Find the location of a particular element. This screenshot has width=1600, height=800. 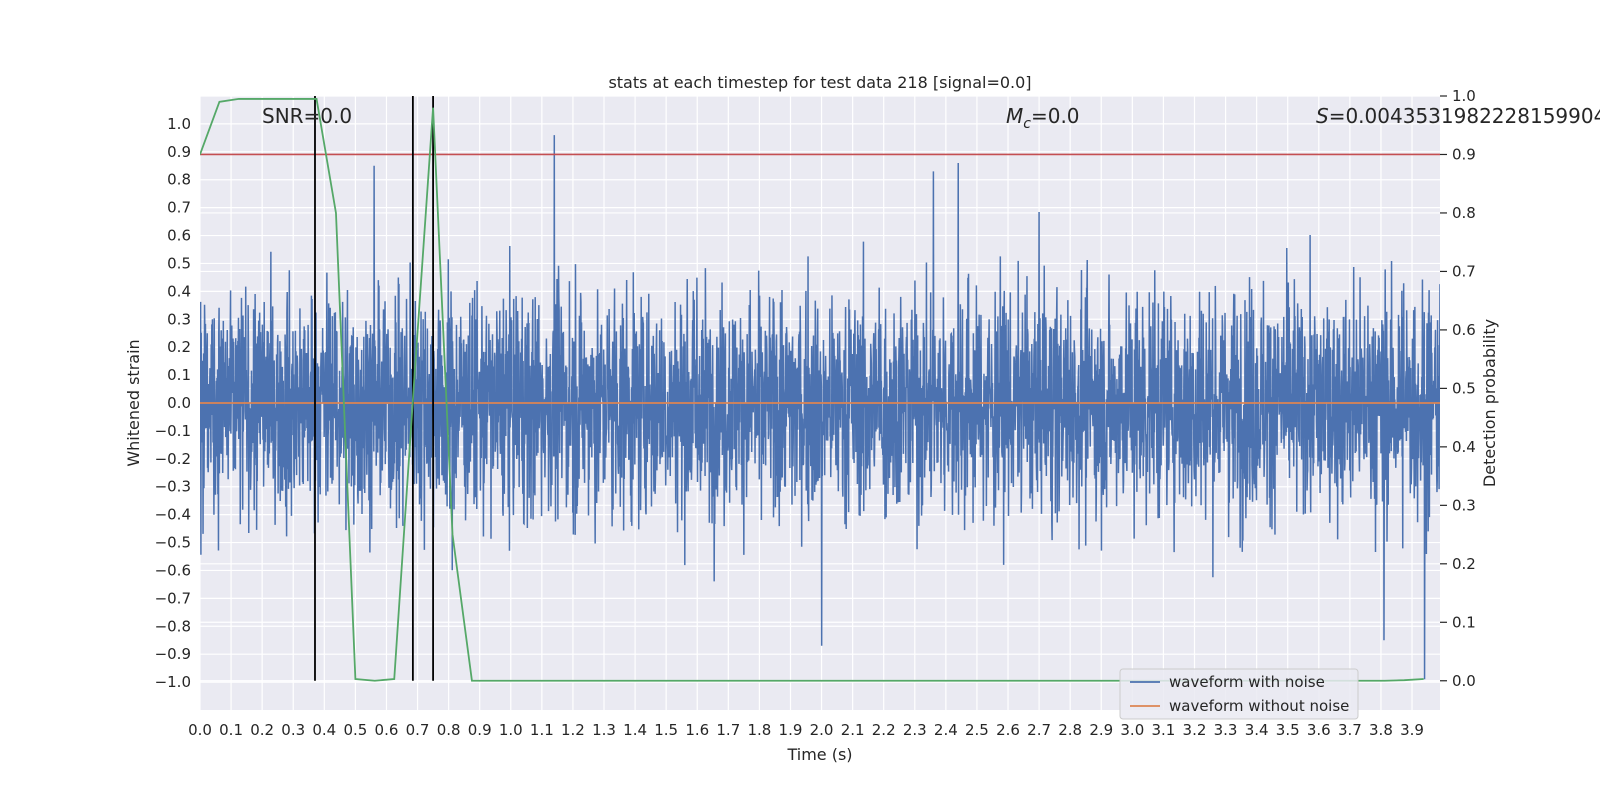

legend-box is located at coordinates (1239, 694).